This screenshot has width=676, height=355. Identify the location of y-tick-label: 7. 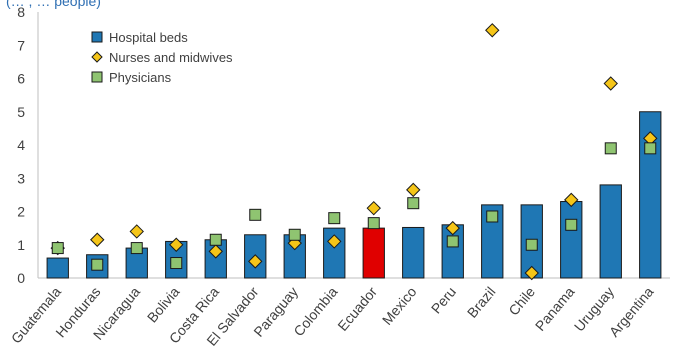
(21, 45).